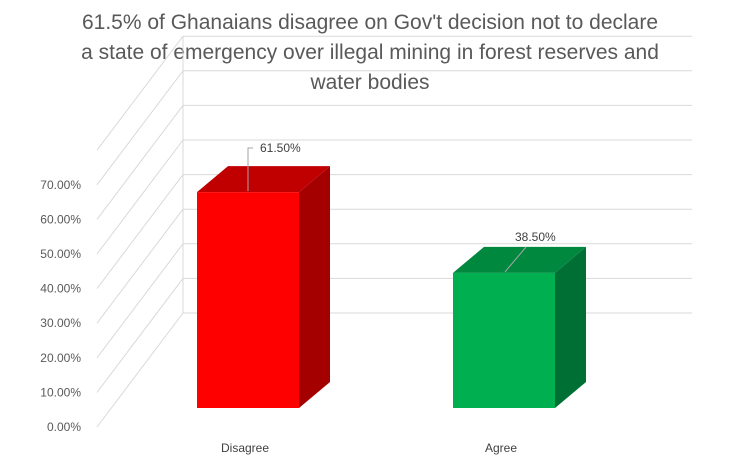 Image resolution: width=740 pixels, height=468 pixels. I want to click on bar-disagree, so click(248, 300).